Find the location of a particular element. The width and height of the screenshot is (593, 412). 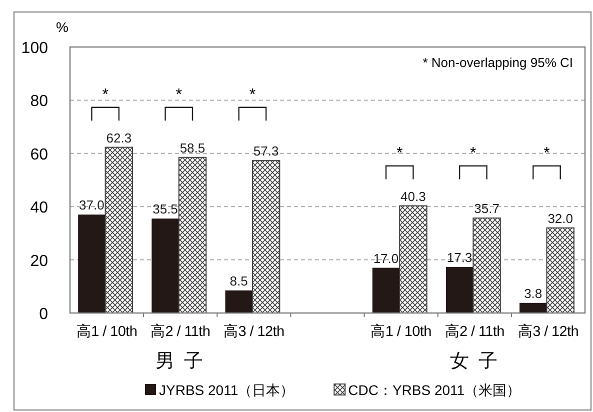

data-label: 58.5 is located at coordinates (193, 148).